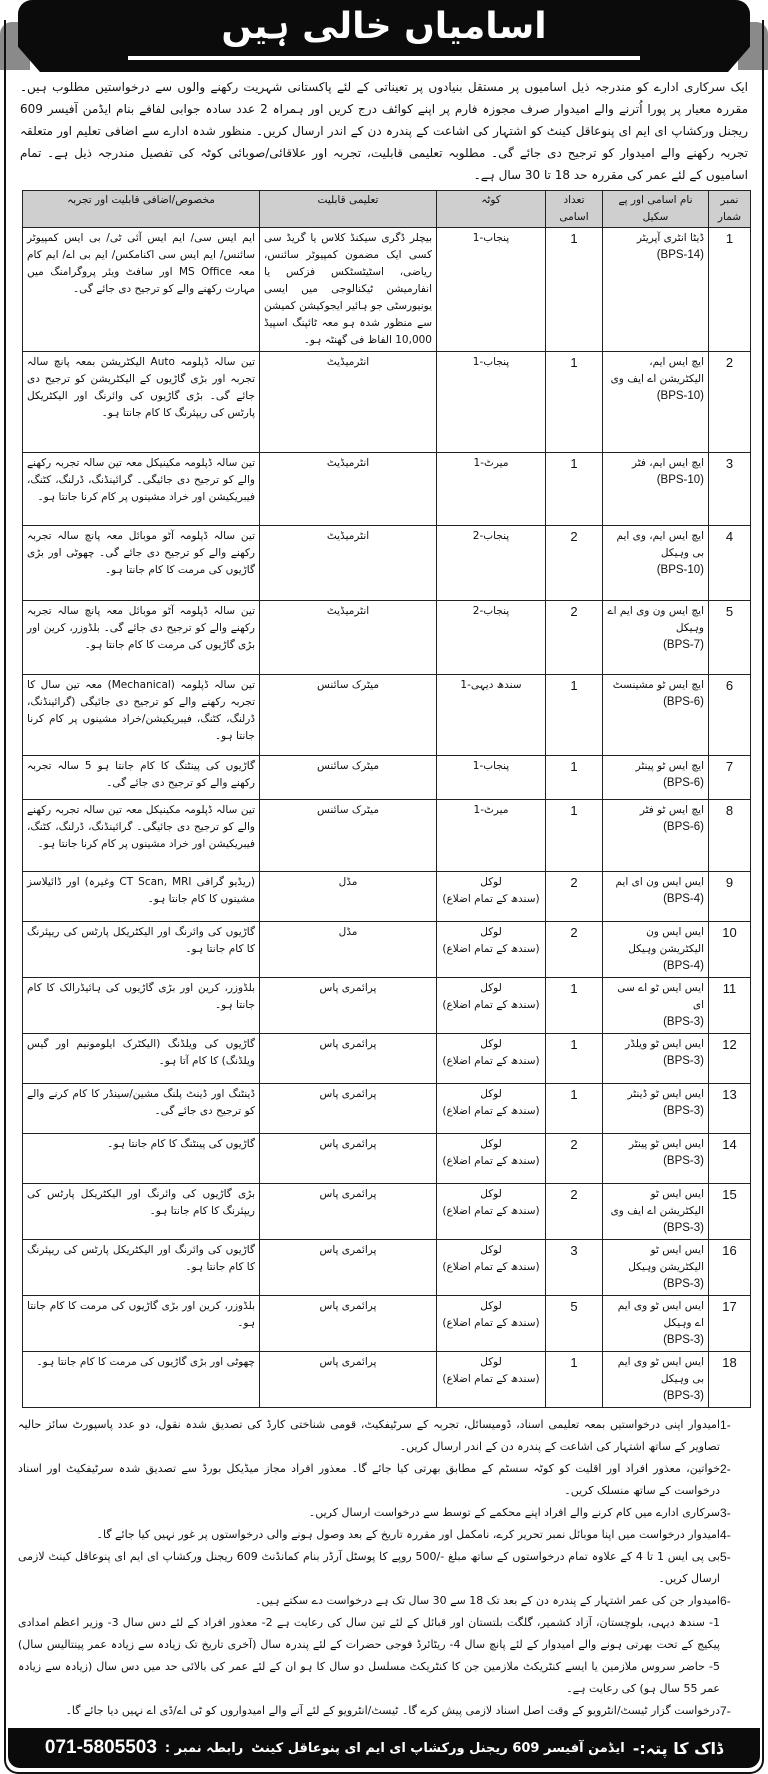 The height and width of the screenshot is (1774, 768). I want to click on note-number: -1, so click(725, 1425).